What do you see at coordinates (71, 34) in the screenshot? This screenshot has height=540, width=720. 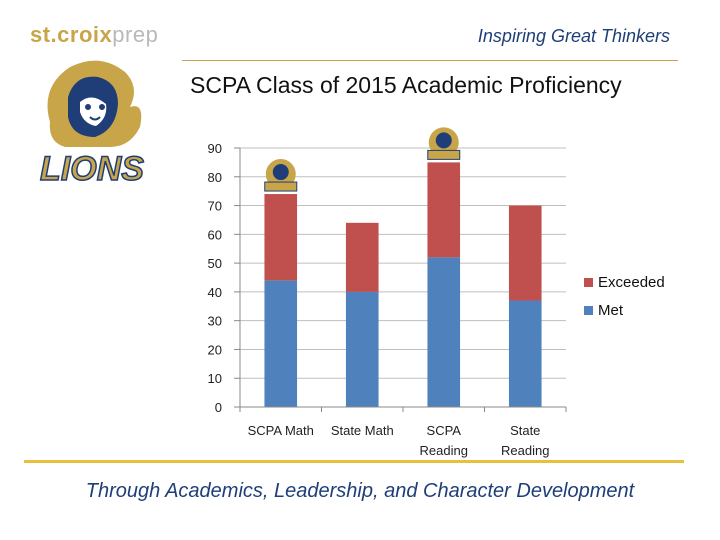 I see `brand-main: st.croix` at bounding box center [71, 34].